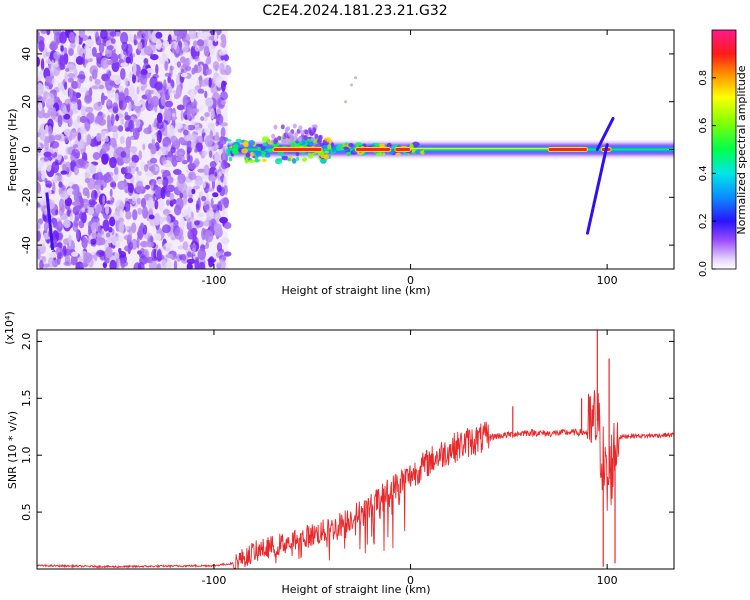 The image size is (750, 600). I want to click on spectrogram-x-tick-label: 0, so click(410, 280).